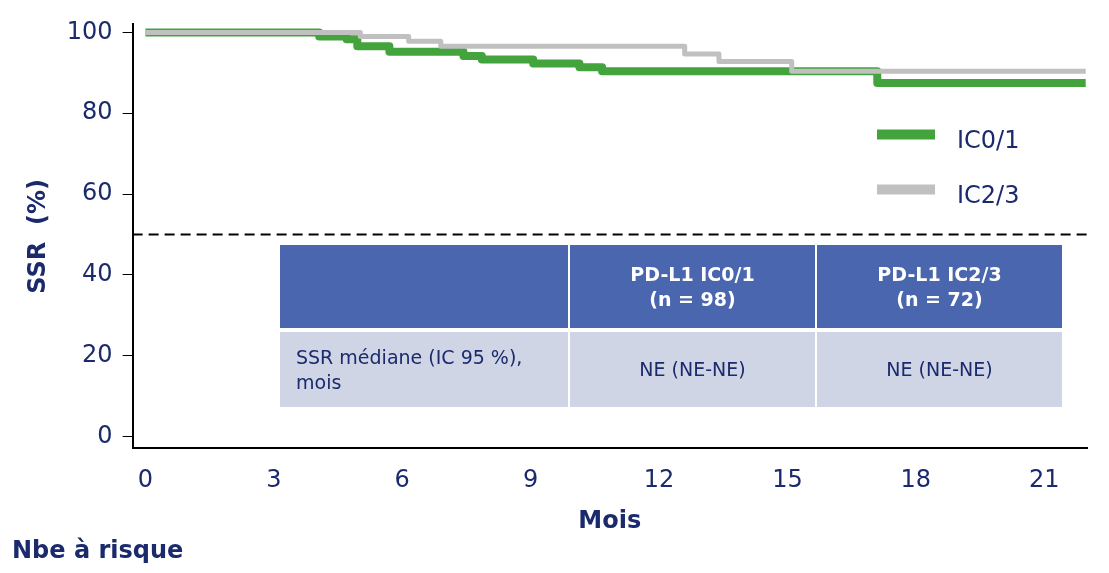 The image size is (1109, 573). What do you see at coordinates (402, 479) in the screenshot?
I see `x-tick-label: 6` at bounding box center [402, 479].